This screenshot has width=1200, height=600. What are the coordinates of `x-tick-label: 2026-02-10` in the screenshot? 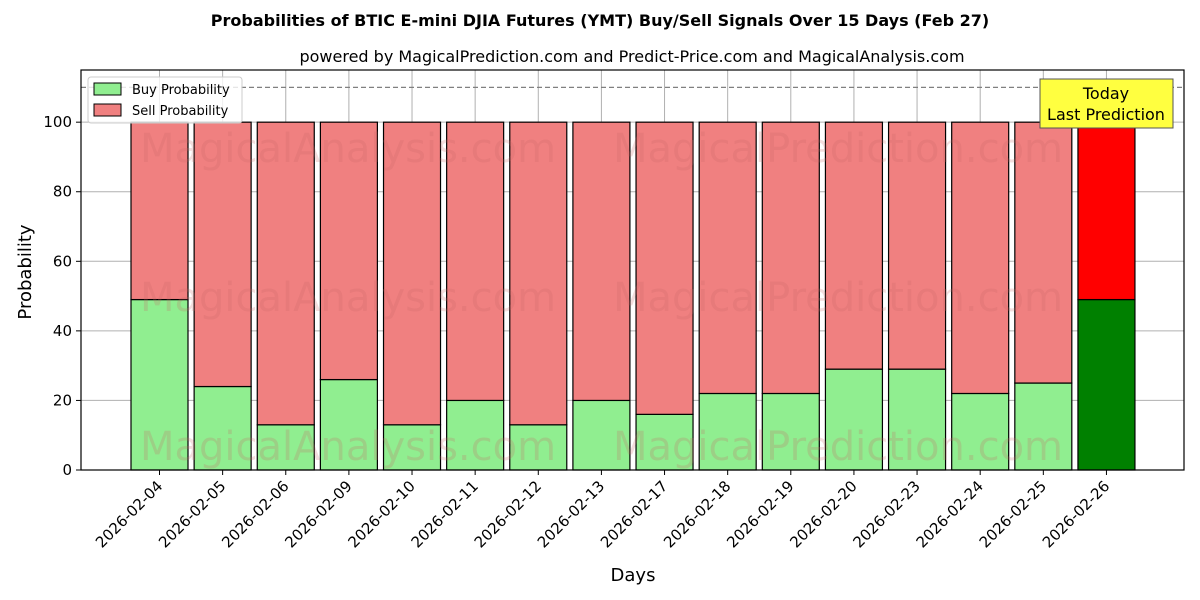 It's located at (381, 514).